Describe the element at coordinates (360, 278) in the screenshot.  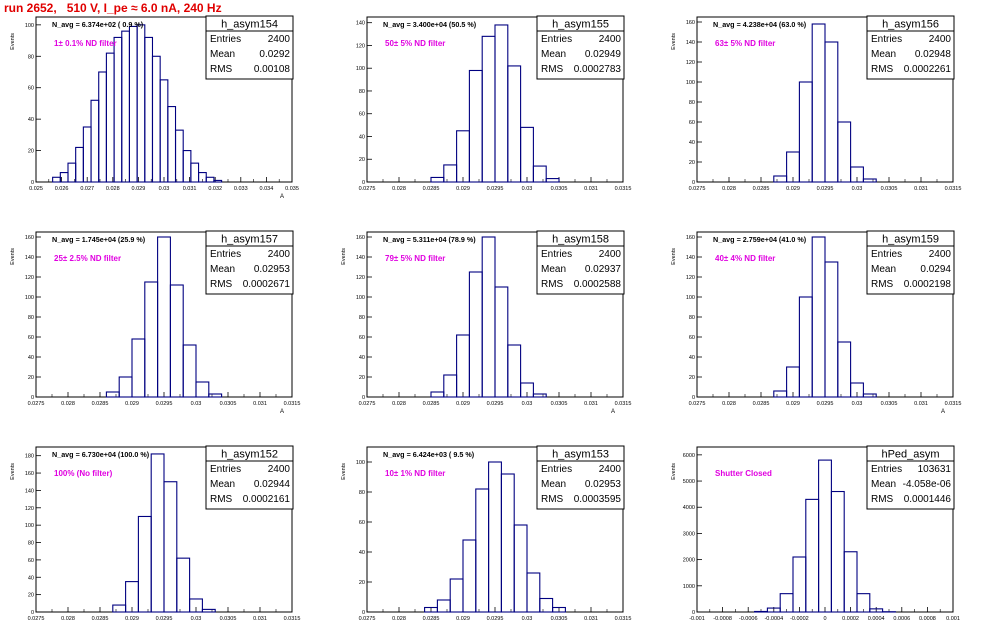
I see `y-tick-label: 120` at that location.